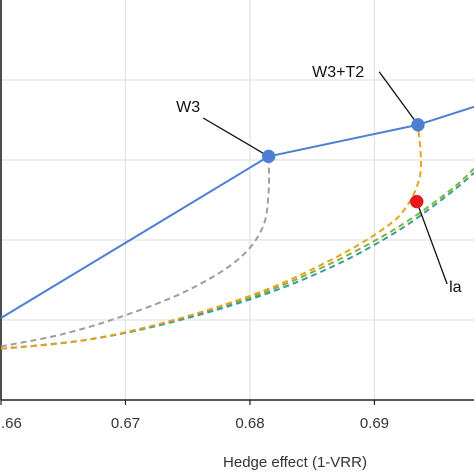 Image resolution: width=474 pixels, height=474 pixels. I want to click on point-w3-t2, so click(418, 125).